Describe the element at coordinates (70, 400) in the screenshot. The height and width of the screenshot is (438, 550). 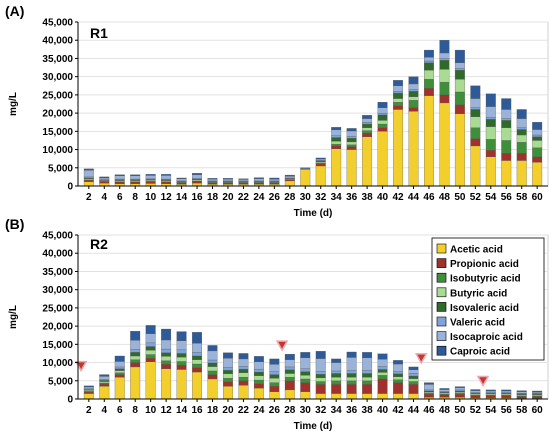
I see `y-tick-label: 0` at that location.